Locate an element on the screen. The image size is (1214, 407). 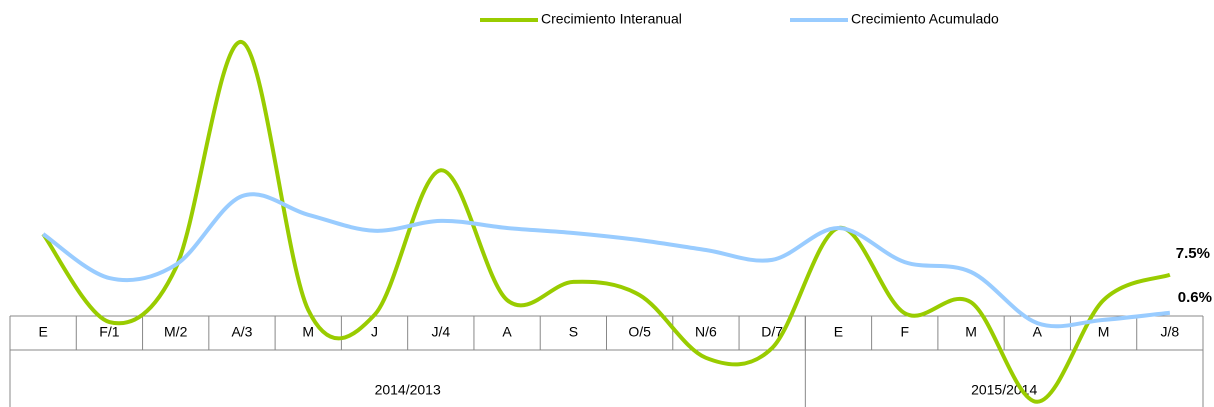
x-tick-label: J/8 is located at coordinates (1170, 332).